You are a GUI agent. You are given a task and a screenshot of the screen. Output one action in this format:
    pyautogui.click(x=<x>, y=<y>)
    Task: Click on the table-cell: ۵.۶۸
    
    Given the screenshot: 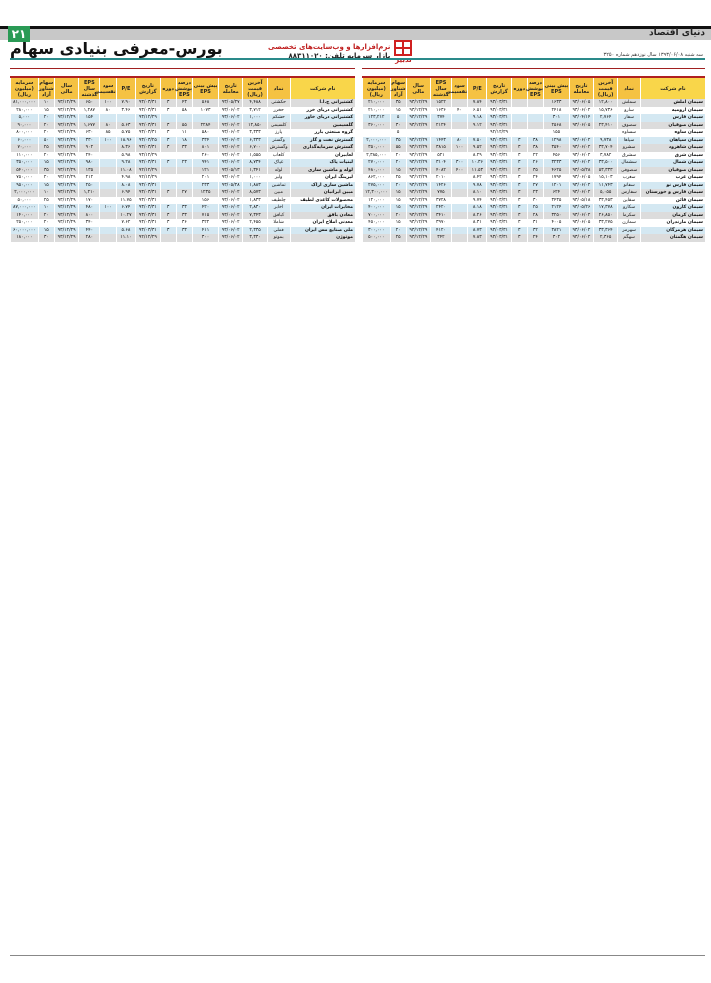 What is the action you would take?
    pyautogui.click(x=125, y=230)
    